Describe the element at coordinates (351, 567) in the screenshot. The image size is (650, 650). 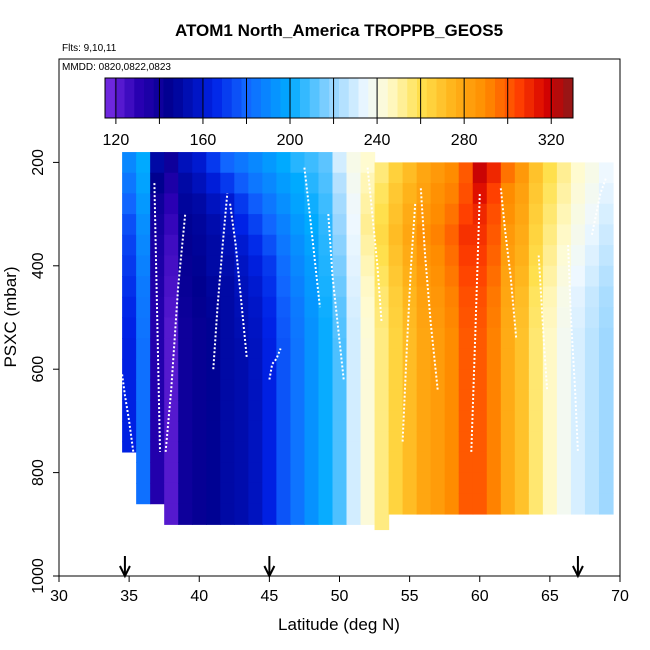
I see `flight-arrows` at that location.